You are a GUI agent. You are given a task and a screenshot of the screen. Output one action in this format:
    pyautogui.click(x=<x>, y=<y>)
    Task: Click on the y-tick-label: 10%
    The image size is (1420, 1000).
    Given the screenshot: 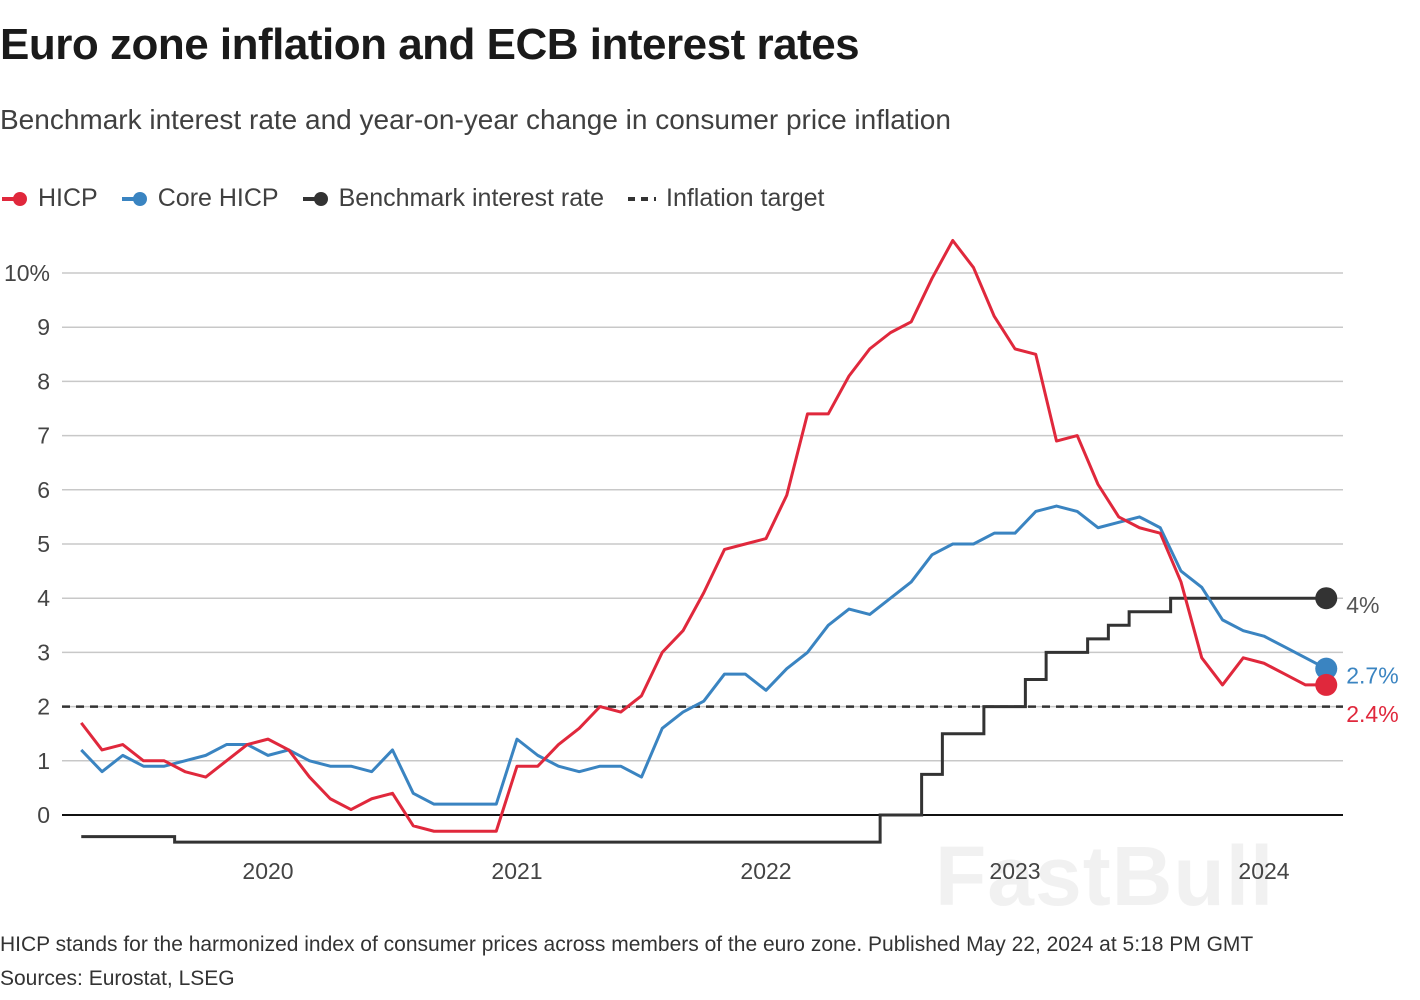 What is the action you would take?
    pyautogui.click(x=27, y=273)
    